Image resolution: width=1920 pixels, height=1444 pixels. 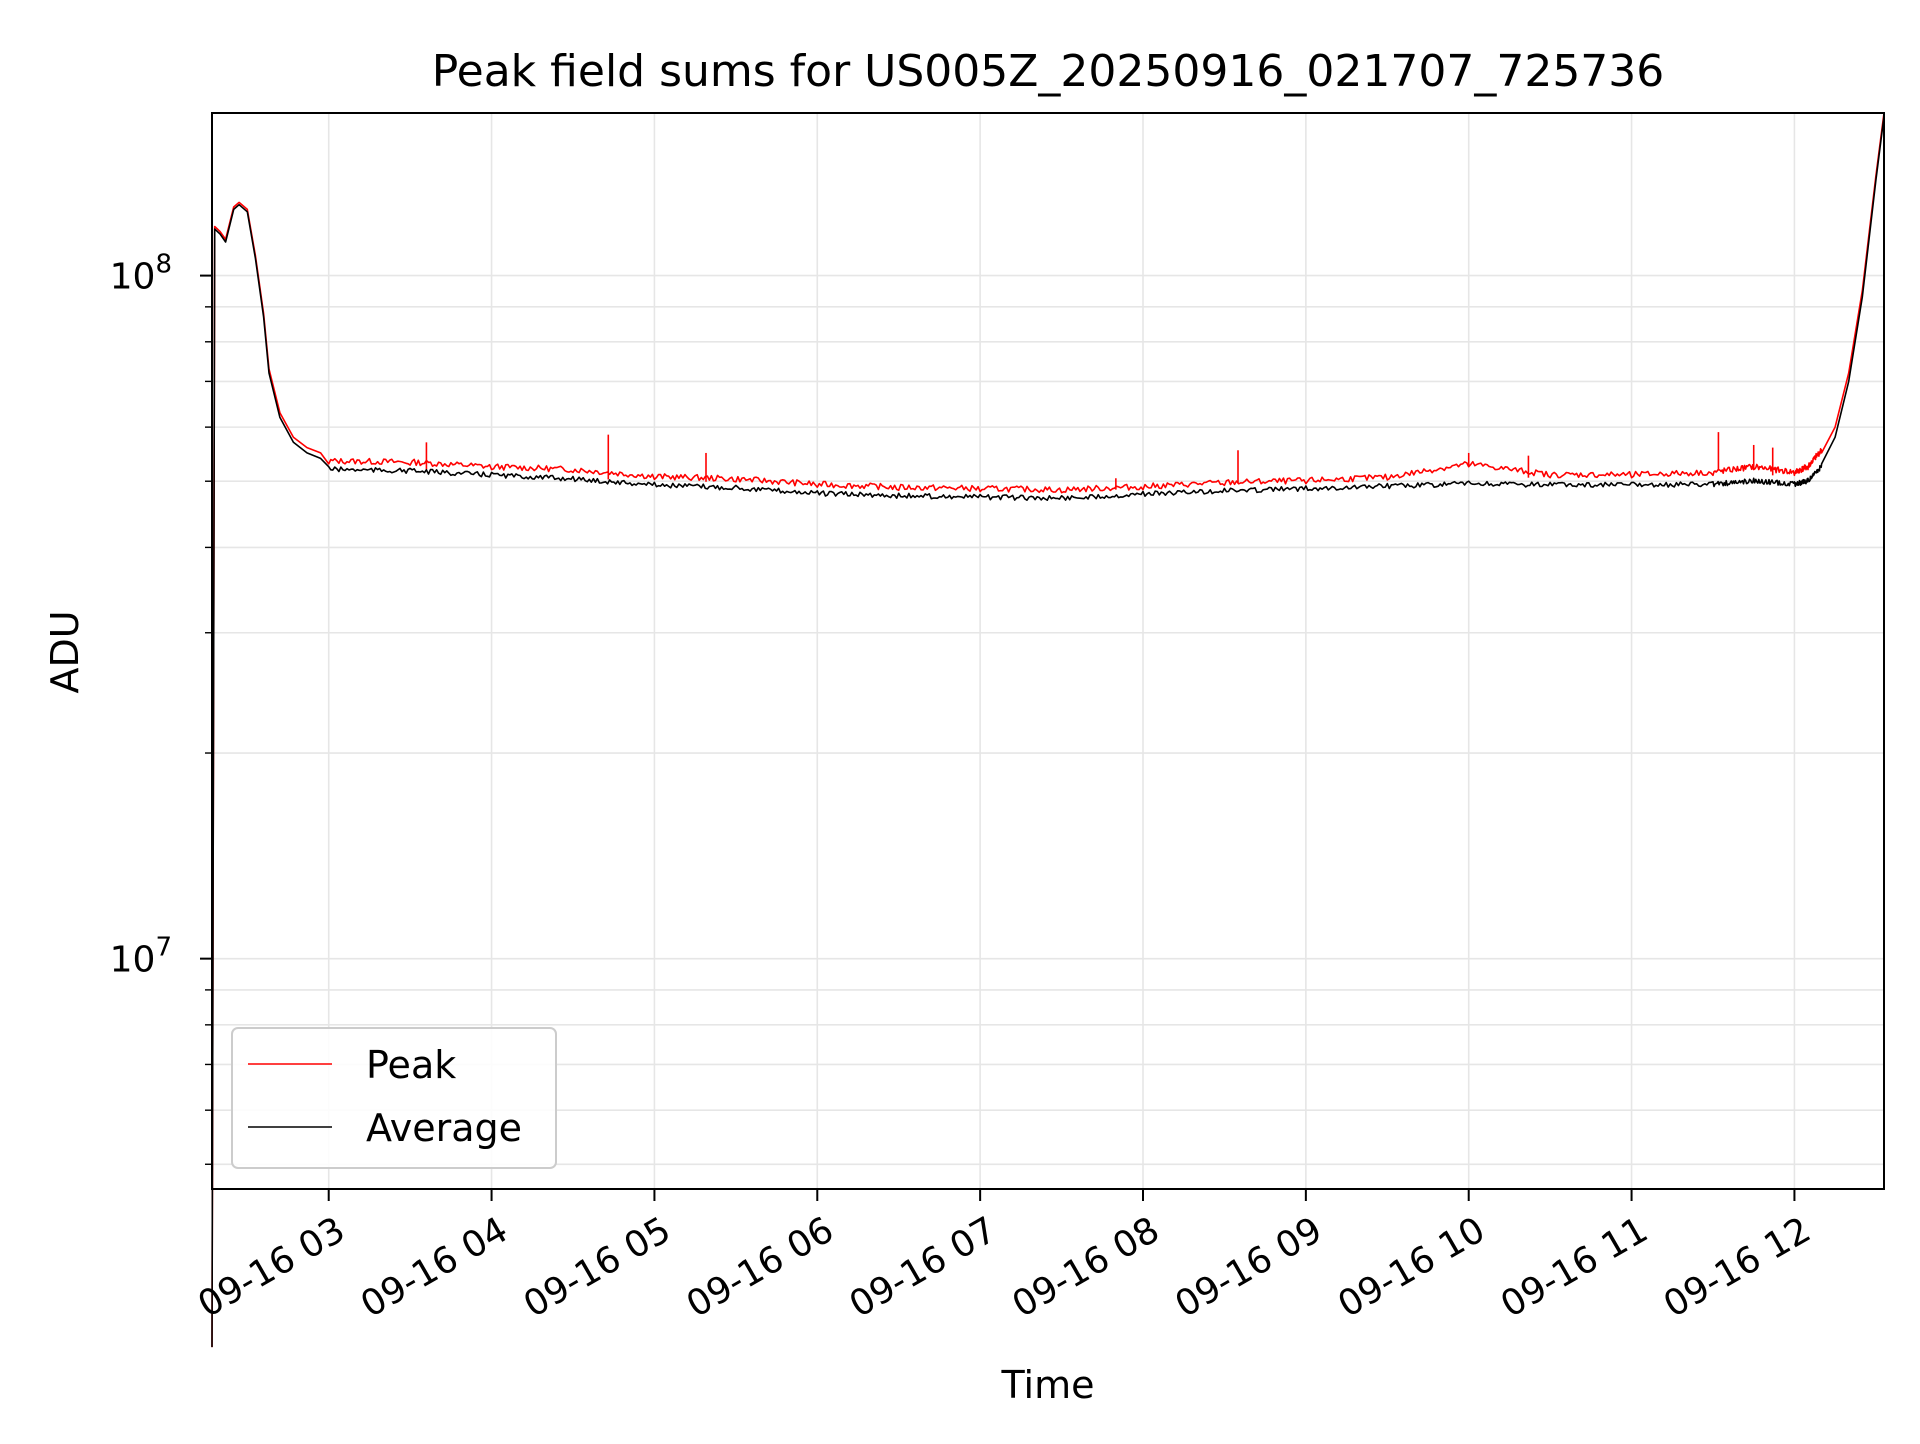 I want to click on legend-label-average: Average, so click(x=444, y=1128).